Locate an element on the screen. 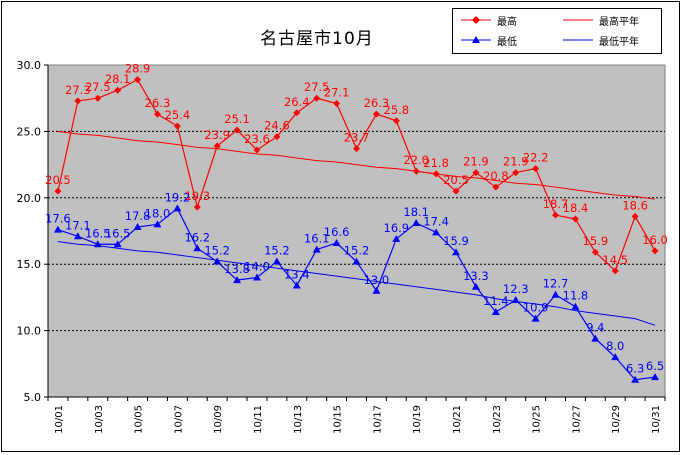 The height and width of the screenshot is (455, 683). legend-label-min-normal: 最低平年 is located at coordinates (619, 42).